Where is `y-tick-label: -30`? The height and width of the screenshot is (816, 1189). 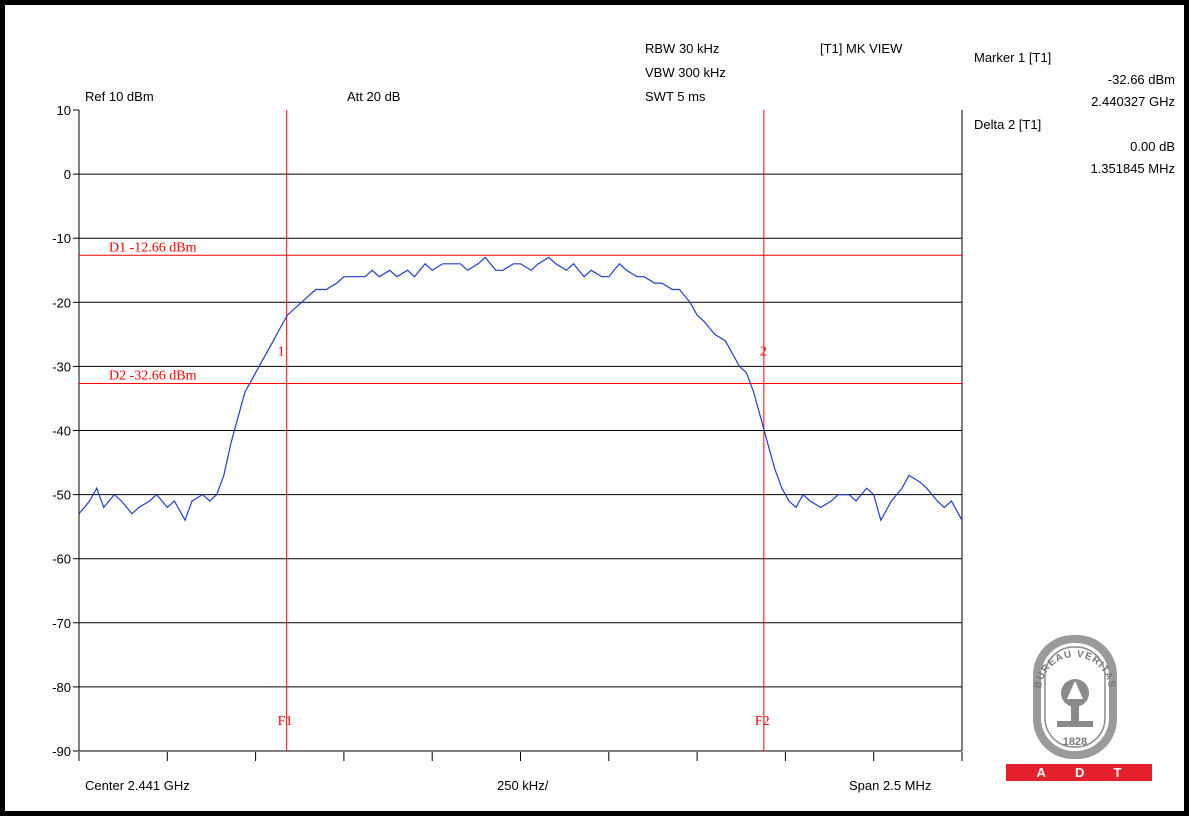
y-tick-label: -30 is located at coordinates (61, 366).